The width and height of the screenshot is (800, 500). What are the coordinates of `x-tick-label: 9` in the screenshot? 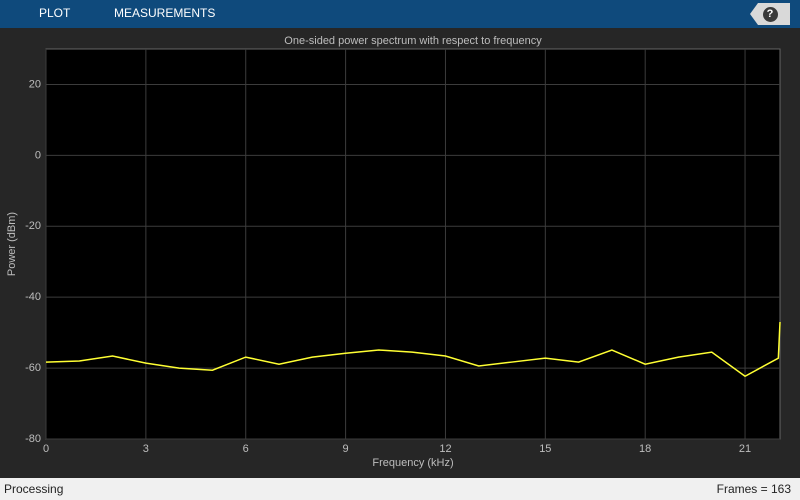 It's located at (346, 449).